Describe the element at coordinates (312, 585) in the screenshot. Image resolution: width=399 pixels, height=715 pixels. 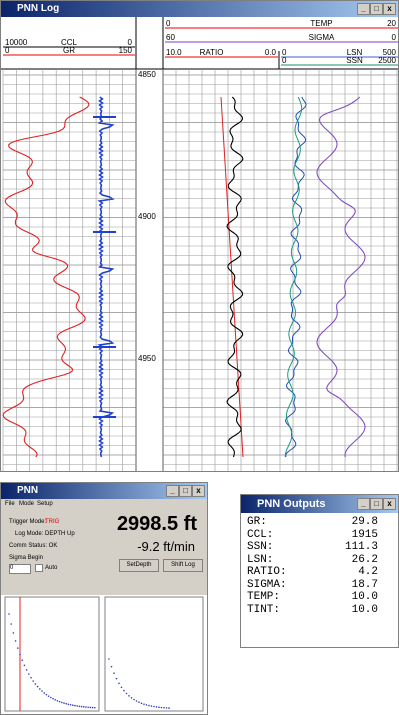
I see `output-row: SIGMA: 18.7` at that location.